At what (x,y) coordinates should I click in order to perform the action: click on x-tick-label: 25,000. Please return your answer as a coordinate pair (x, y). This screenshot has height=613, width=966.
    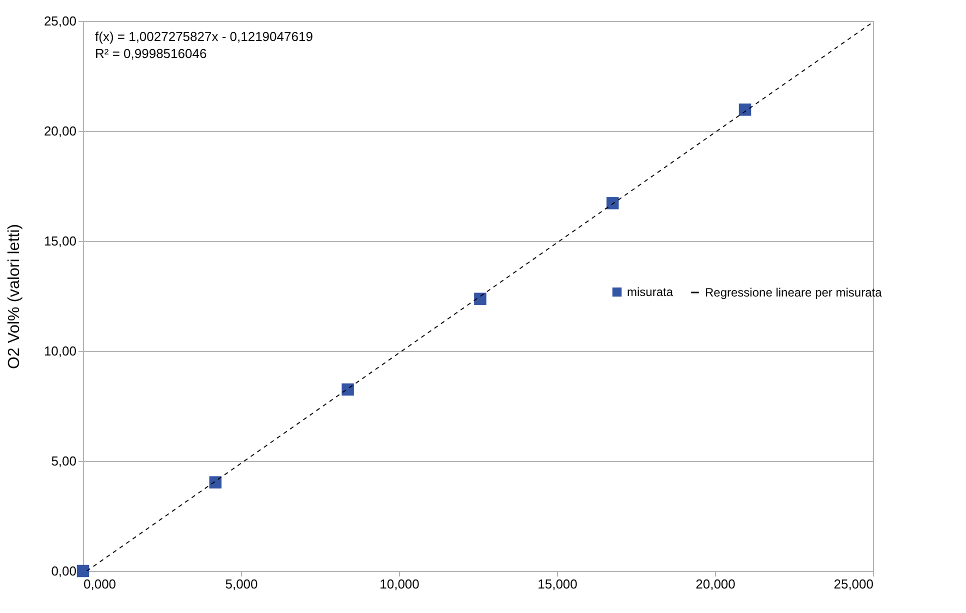
    Looking at the image, I should click on (854, 584).